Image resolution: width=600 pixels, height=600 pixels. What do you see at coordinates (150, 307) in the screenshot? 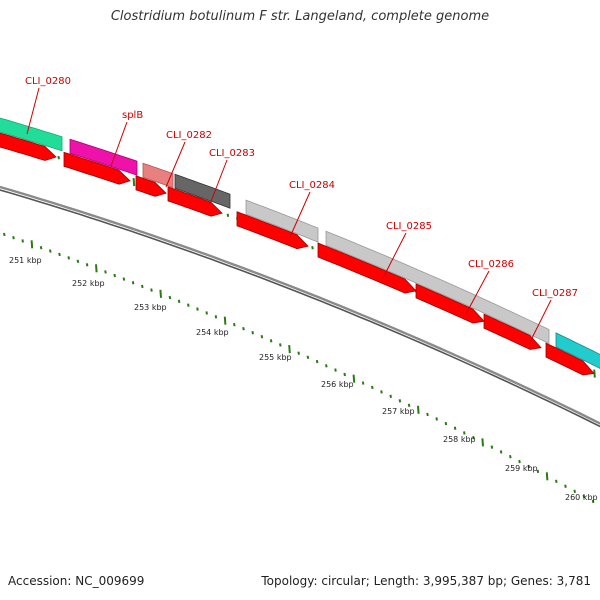
I see `scale-label-253: 253 kbp` at bounding box center [150, 307].